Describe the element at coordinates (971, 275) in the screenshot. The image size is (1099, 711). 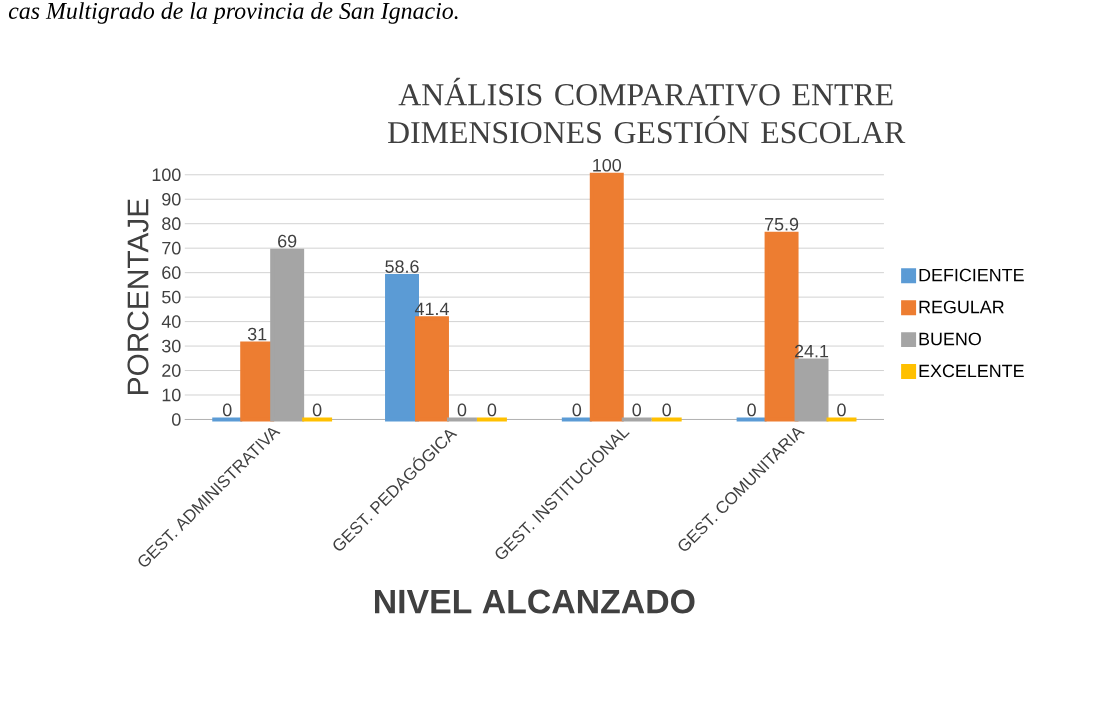
I see `legend-label: DEFICIENTE` at that location.